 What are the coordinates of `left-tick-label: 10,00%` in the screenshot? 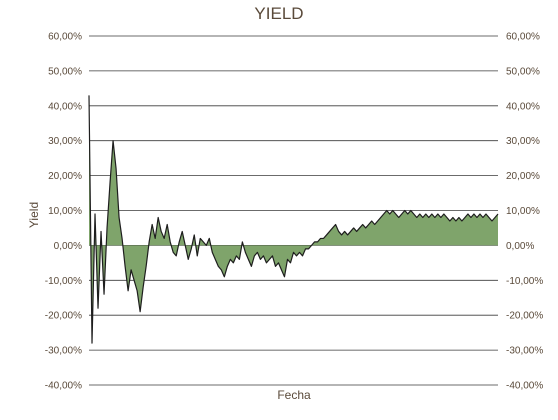 It's located at (65, 211).